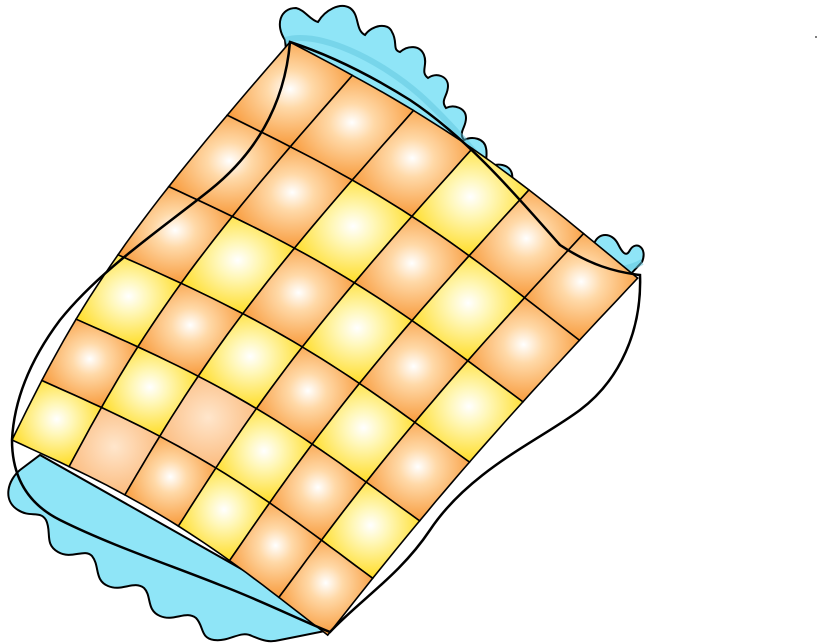 Image resolution: width=819 pixels, height=643 pixels. What do you see at coordinates (325, 588) in the screenshot?
I see `quilt-patch` at bounding box center [325, 588].